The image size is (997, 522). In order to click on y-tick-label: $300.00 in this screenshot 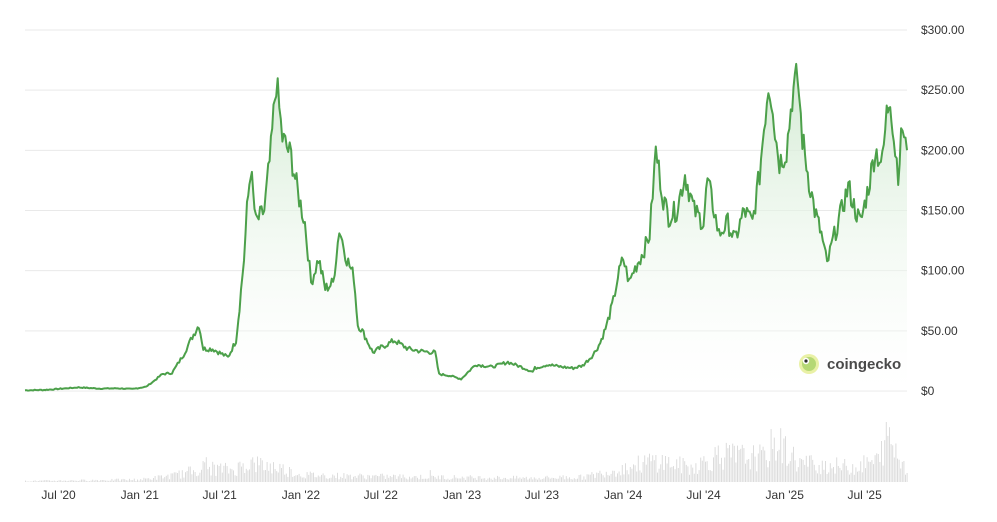, I will do `click(943, 30)`.